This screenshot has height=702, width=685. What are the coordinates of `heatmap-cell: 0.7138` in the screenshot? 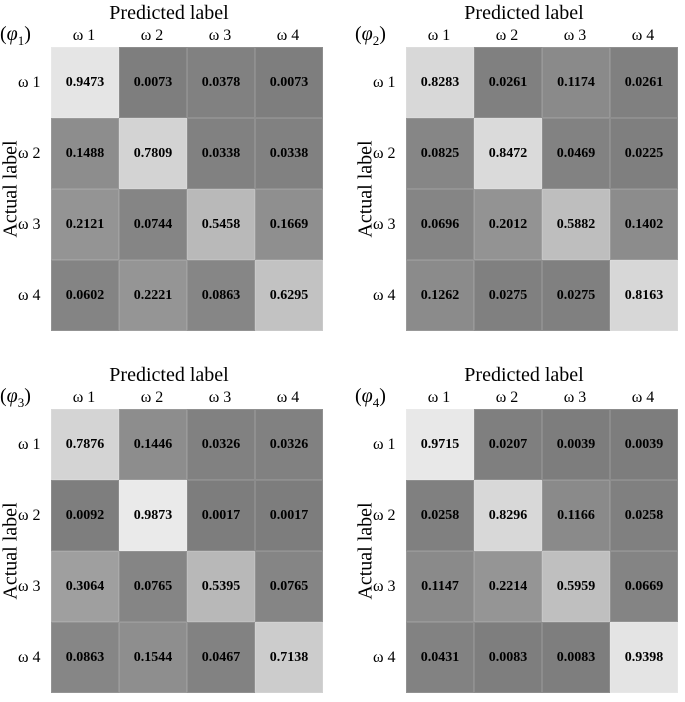 It's located at (289, 657).